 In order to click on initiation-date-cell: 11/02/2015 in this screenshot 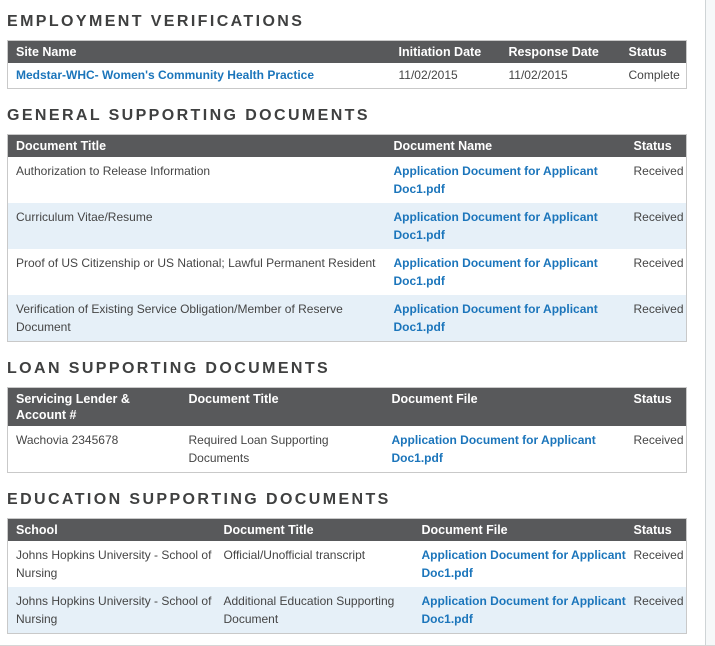, I will do `click(428, 75)`.